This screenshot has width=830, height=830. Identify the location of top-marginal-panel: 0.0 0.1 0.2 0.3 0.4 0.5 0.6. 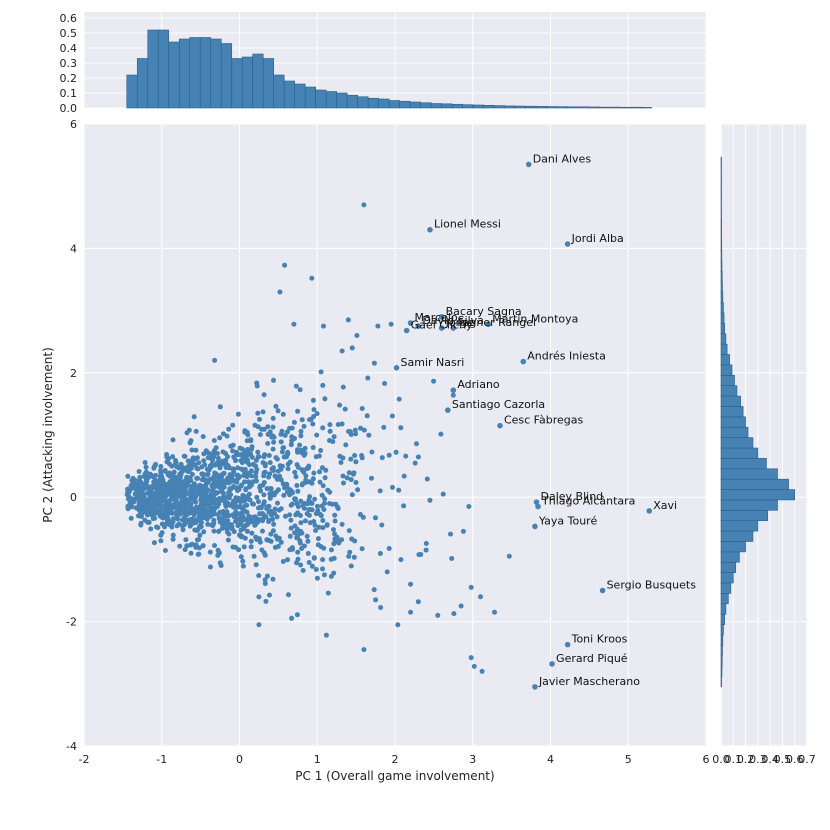
(383, 63).